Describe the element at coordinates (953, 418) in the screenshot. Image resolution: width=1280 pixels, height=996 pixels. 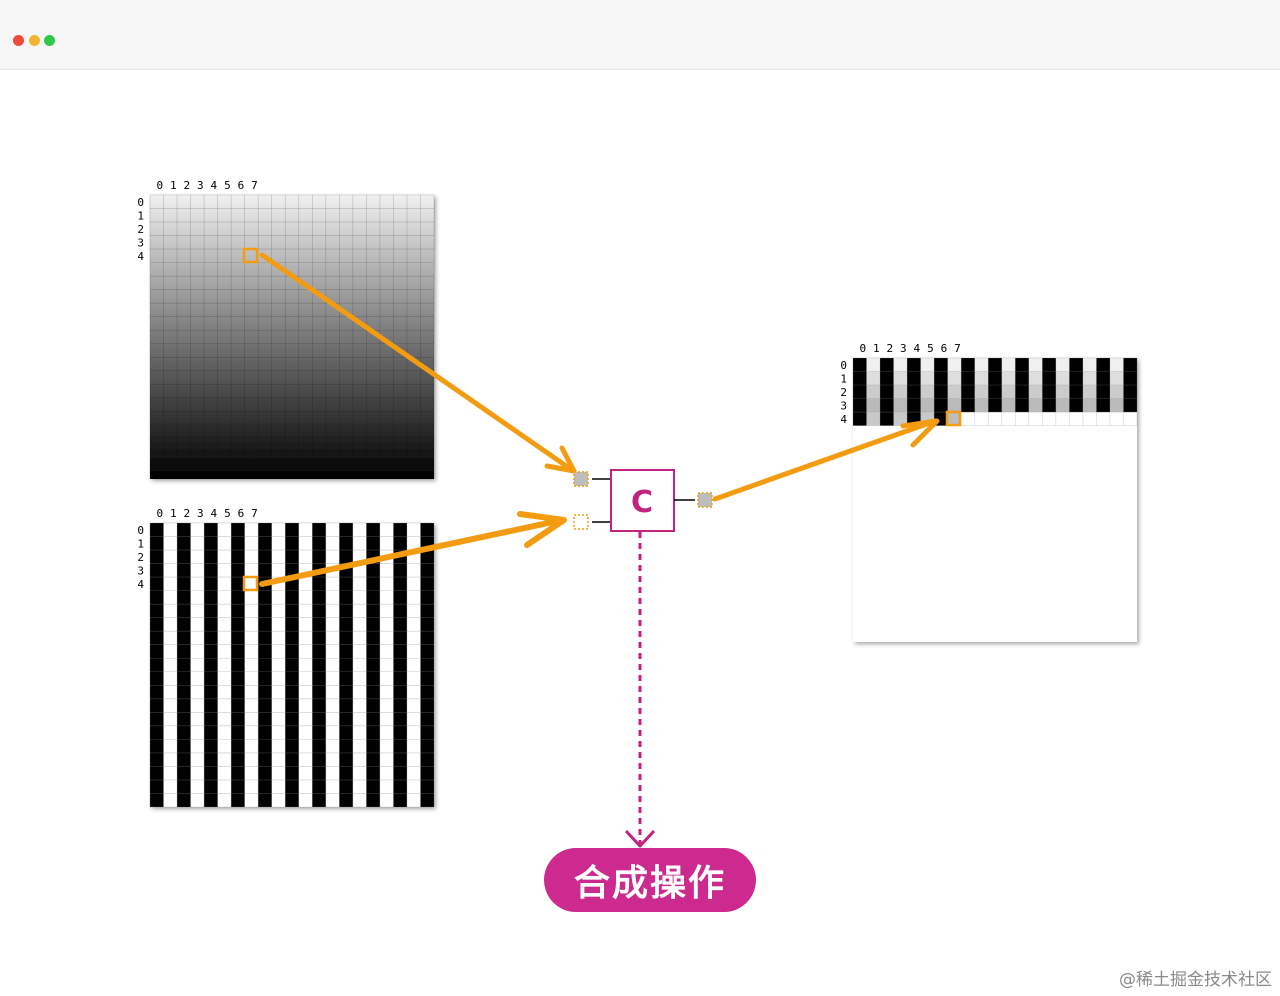
I see `output-pixel-marker` at that location.